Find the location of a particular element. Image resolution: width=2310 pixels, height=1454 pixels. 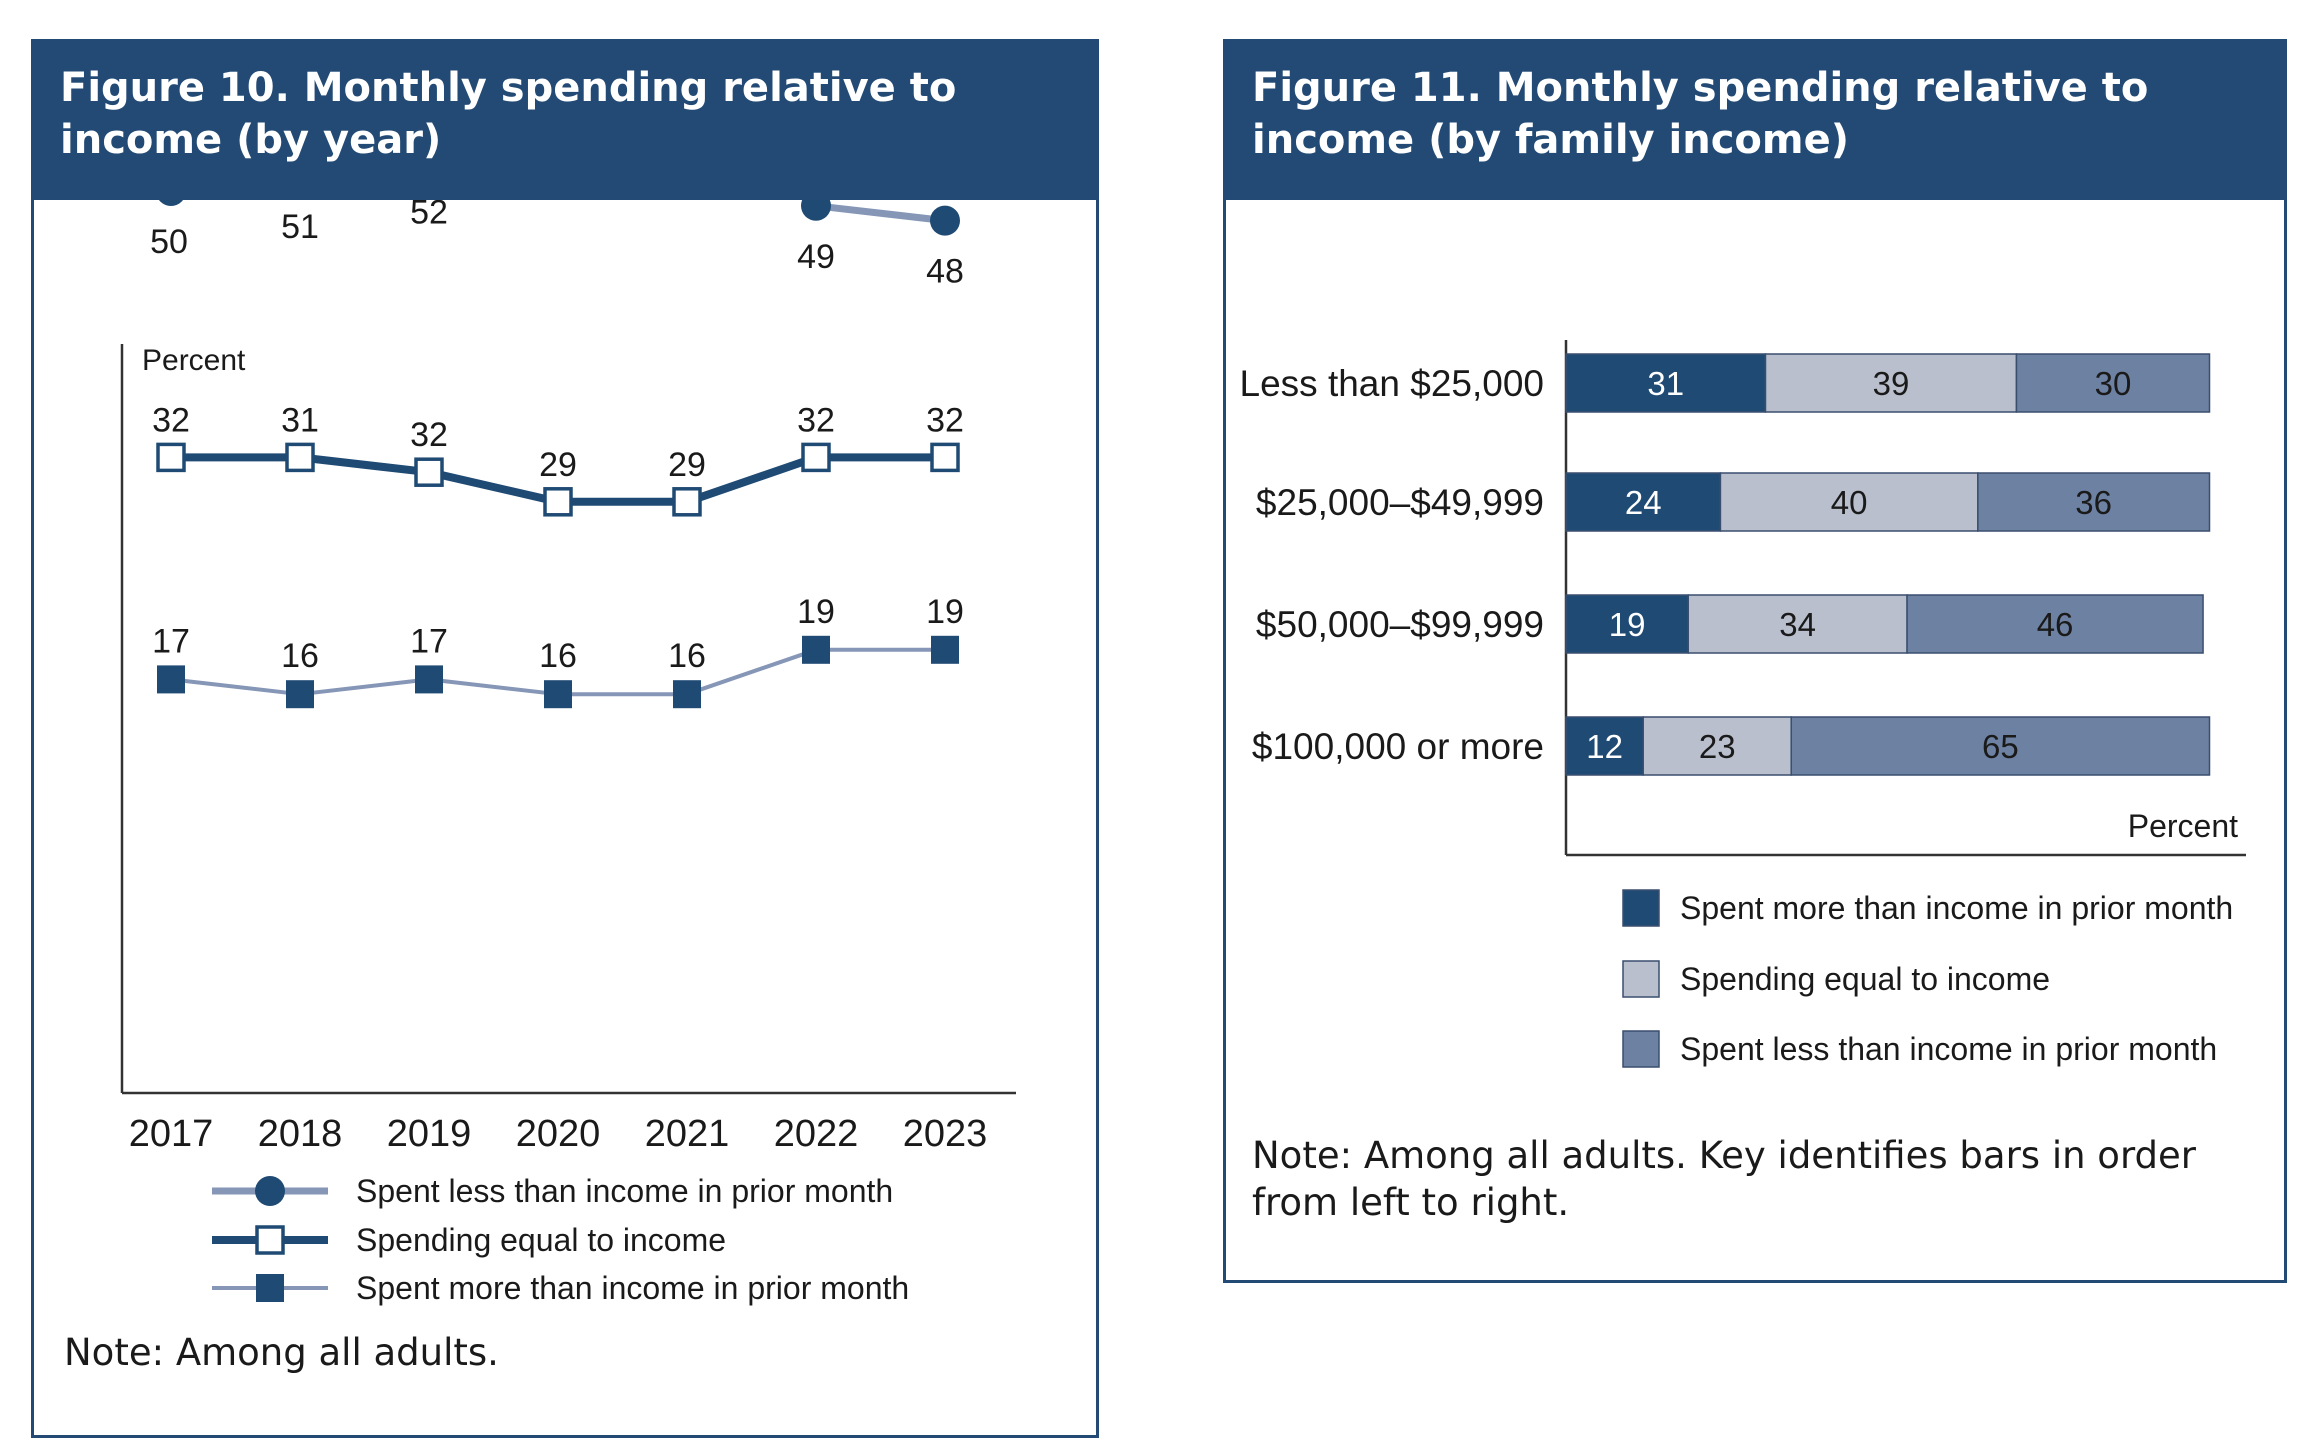

x-tick-label: 2022 is located at coordinates (816, 1134).